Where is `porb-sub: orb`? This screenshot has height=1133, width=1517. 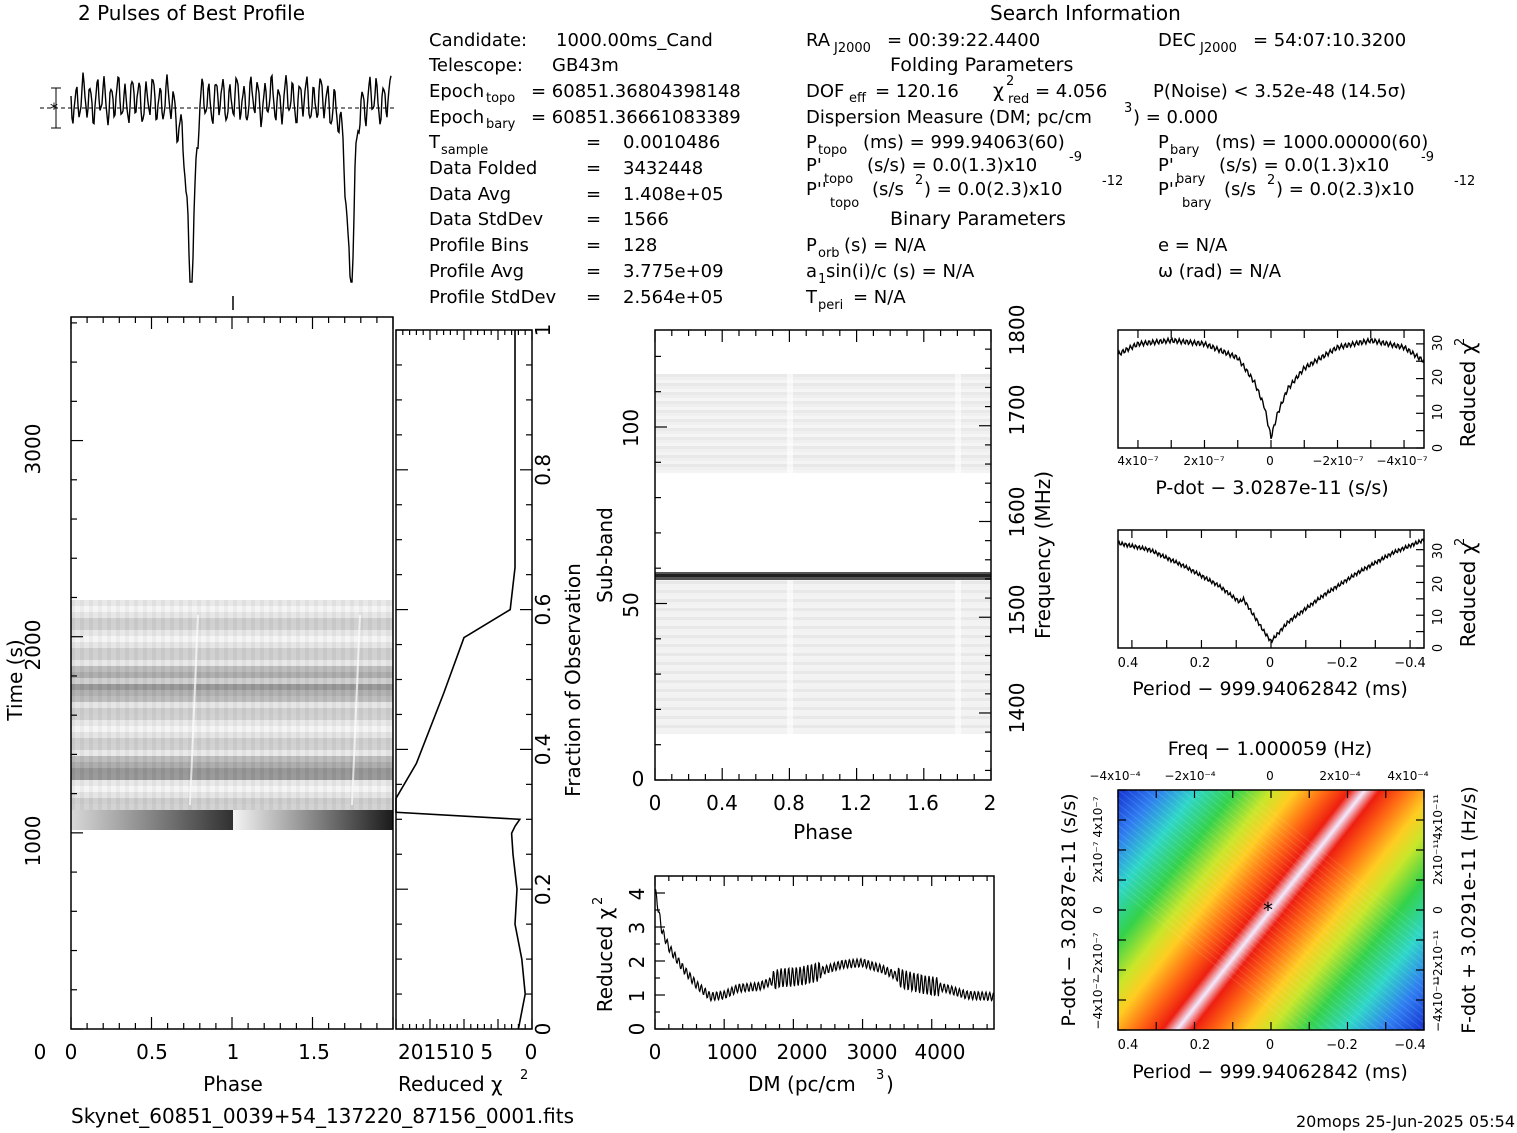
porb-sub: orb is located at coordinates (829, 253).